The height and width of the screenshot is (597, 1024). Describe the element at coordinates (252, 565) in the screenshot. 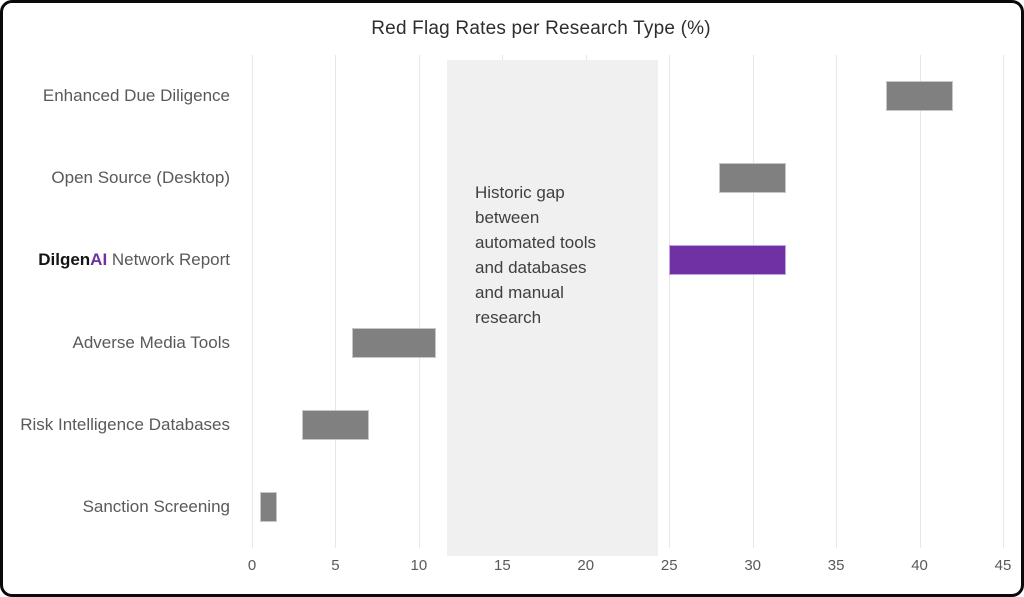

I see `x-tick-label-0: 0` at that location.